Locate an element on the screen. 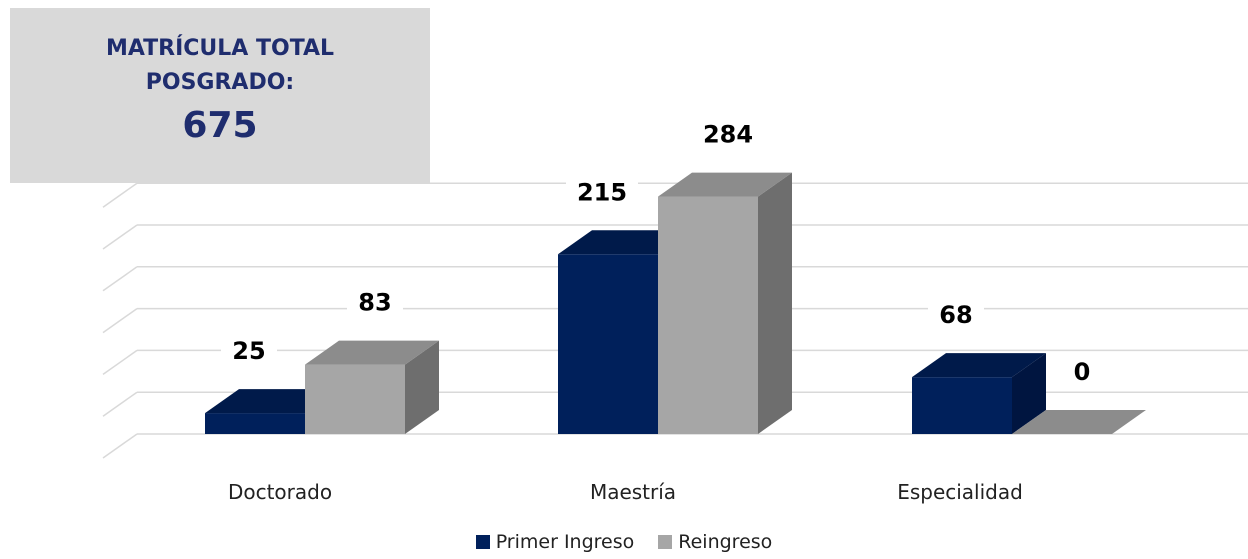  legend-label-reingreso: Reingreso is located at coordinates (725, 542).